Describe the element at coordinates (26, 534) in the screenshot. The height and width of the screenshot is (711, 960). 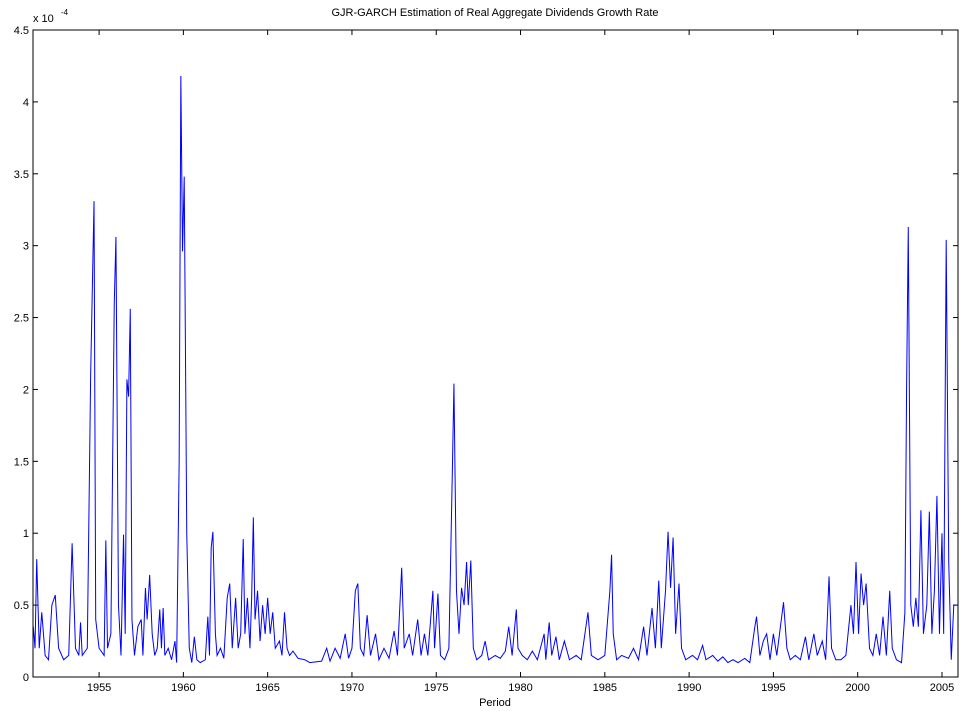
I see `y-tick-label: 1` at that location.